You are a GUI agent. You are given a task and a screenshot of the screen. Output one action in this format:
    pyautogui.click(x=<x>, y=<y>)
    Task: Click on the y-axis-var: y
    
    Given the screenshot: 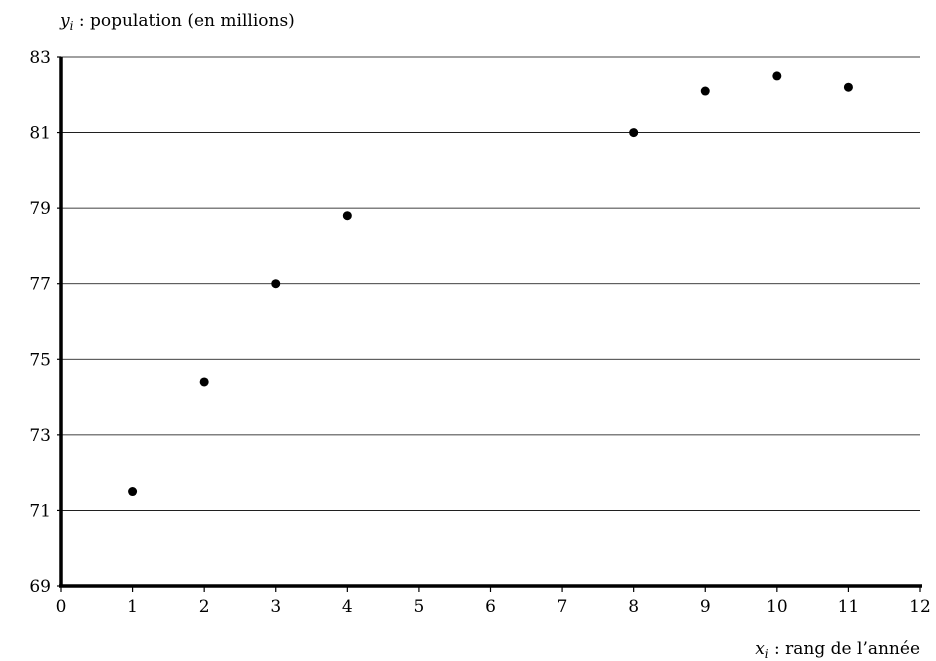 What is the action you would take?
    pyautogui.click(x=64, y=21)
    